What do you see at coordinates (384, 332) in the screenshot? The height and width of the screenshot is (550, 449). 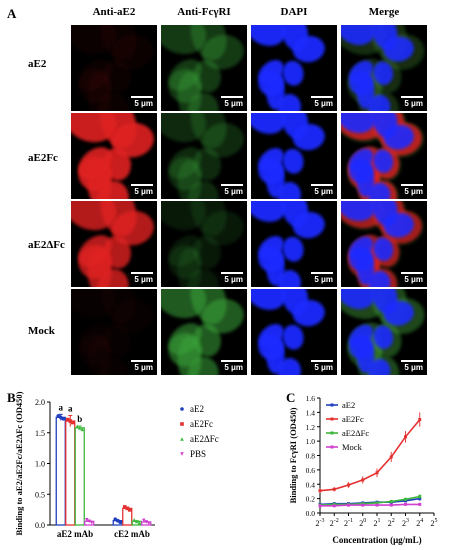 I see `micrograph-mock-merge: 5 μm` at bounding box center [384, 332].